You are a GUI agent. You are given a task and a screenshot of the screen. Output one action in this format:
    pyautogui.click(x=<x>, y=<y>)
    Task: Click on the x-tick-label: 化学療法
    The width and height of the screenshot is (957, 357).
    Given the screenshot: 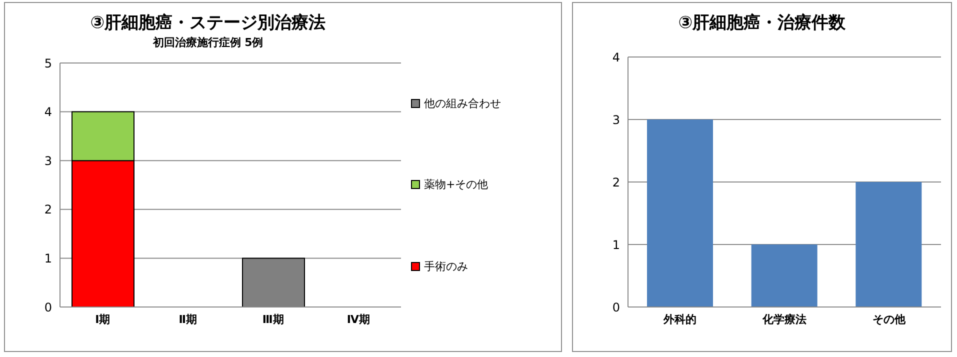 What is the action you would take?
    pyautogui.click(x=784, y=319)
    